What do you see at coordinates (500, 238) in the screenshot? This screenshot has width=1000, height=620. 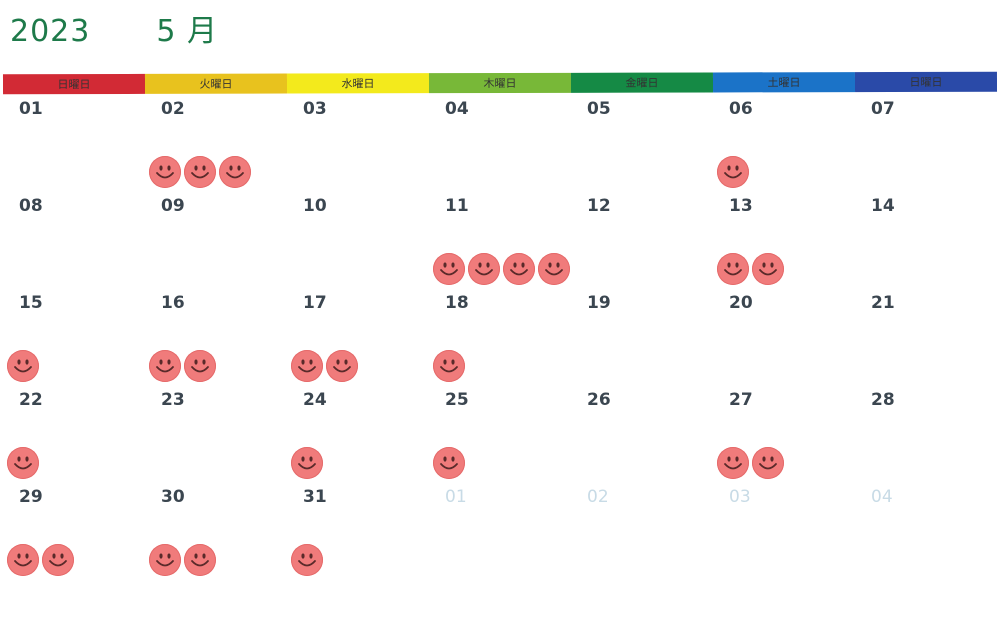 I see `calendar-day-cell: 11` at bounding box center [500, 238].